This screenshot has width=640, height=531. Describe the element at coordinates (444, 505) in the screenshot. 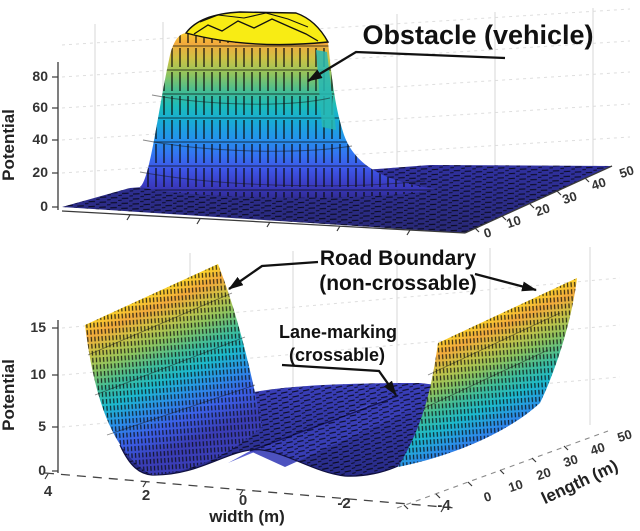

I see `tick-label: -4` at that location.